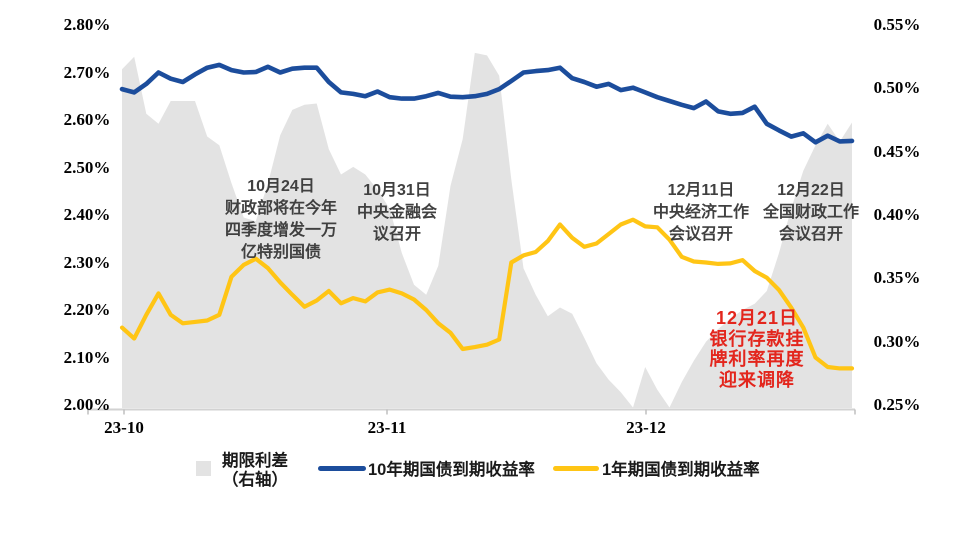 This screenshot has width=973, height=551. I want to click on right-axis-tick-label: 0.45%, so click(897, 151).